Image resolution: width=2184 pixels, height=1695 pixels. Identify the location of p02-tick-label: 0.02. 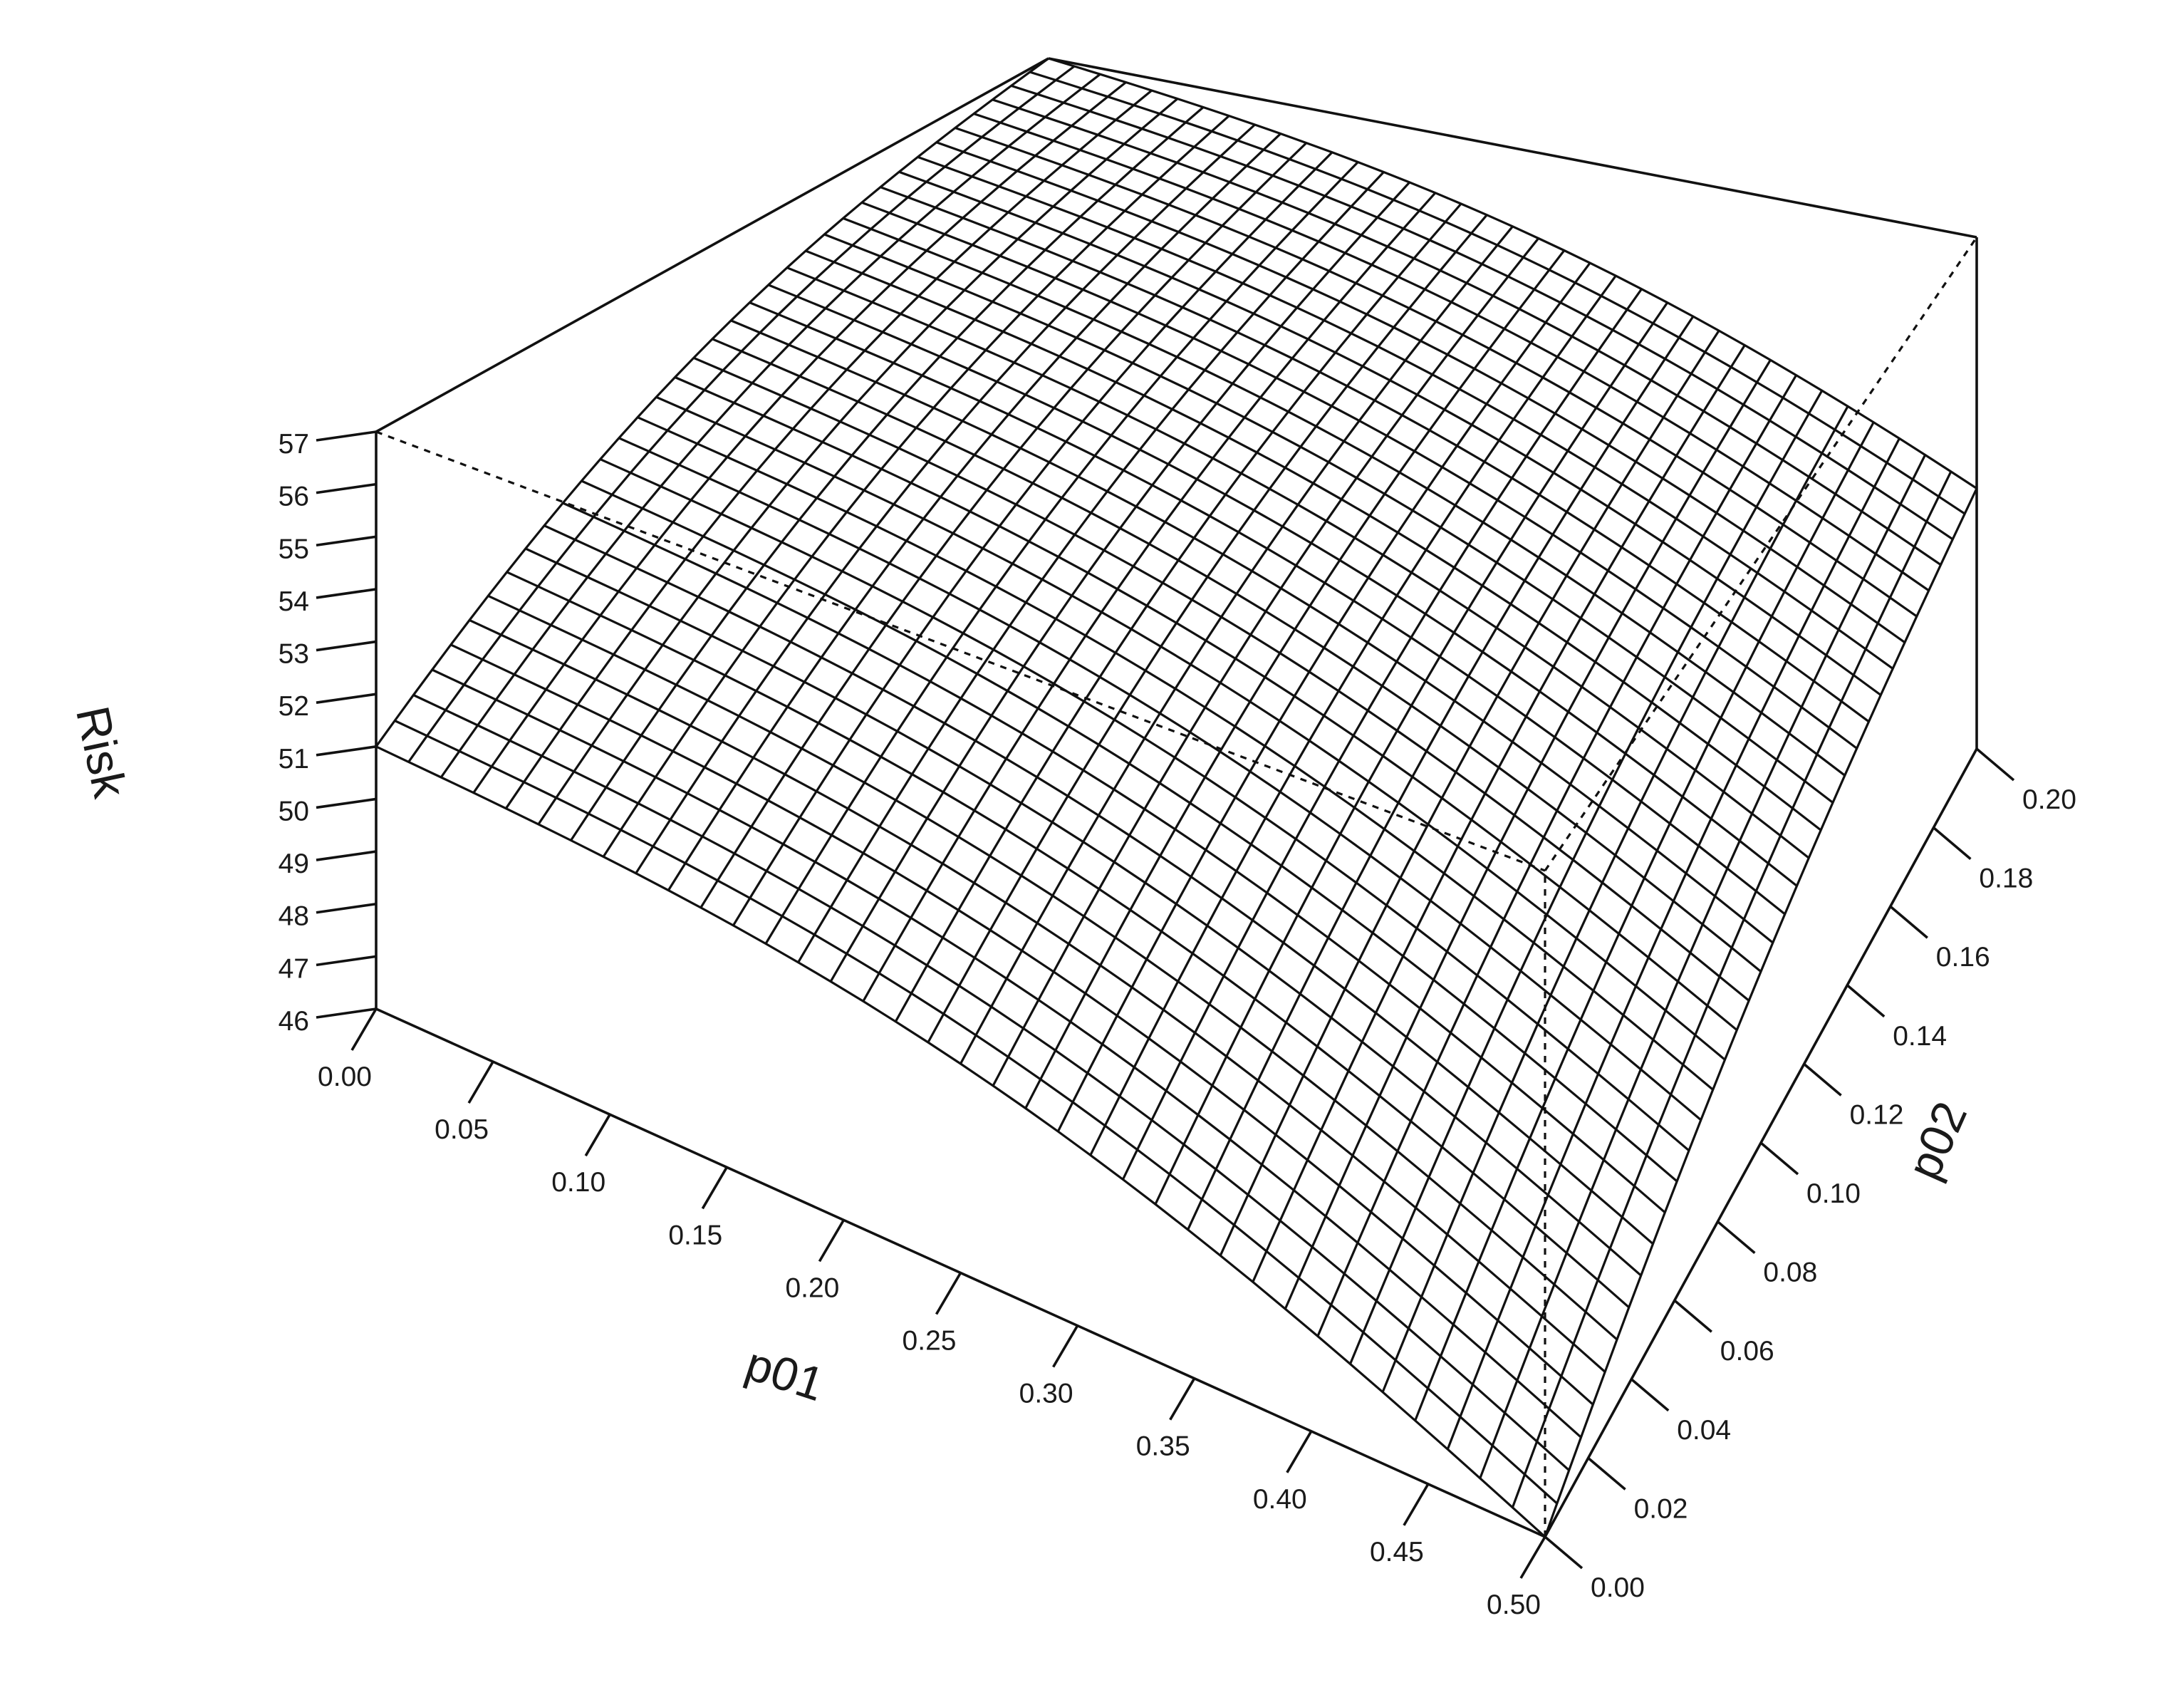
(1661, 1508).